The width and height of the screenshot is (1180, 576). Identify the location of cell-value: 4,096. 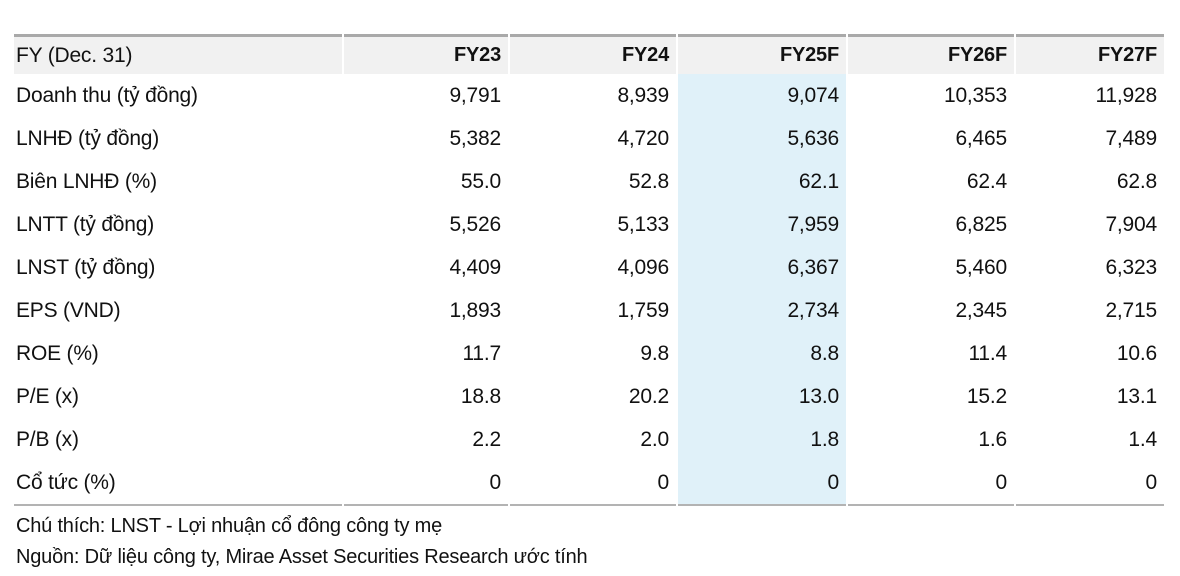
(643, 267).